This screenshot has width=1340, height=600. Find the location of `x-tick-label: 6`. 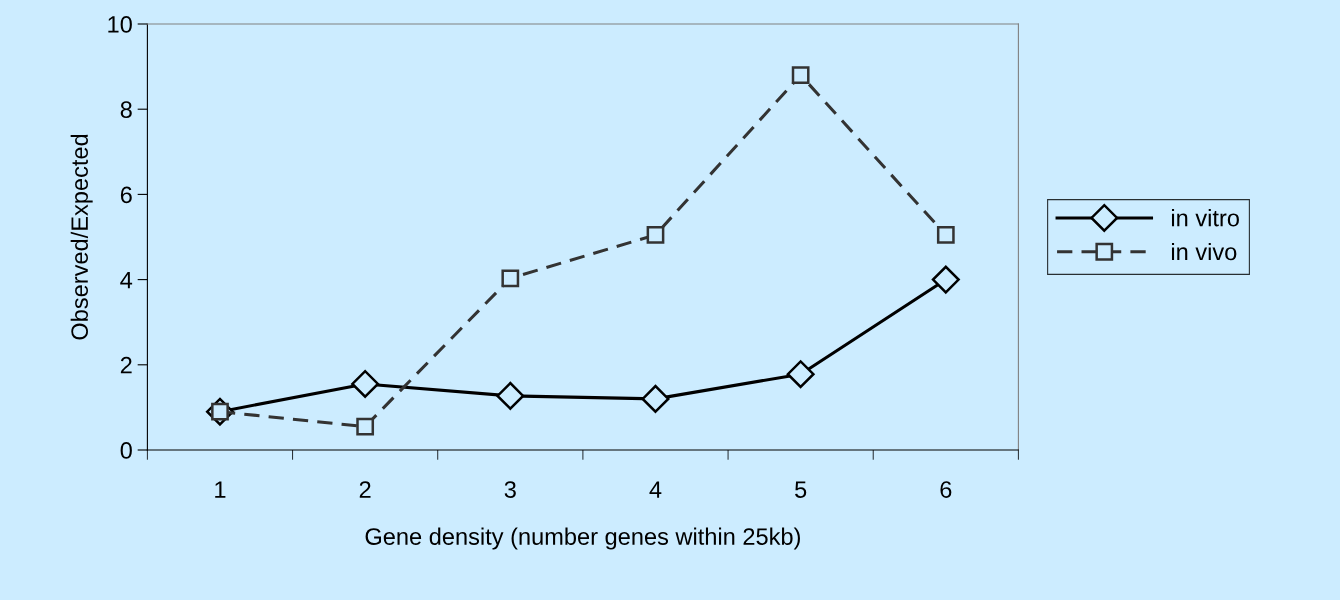

x-tick-label: 6 is located at coordinates (946, 489).